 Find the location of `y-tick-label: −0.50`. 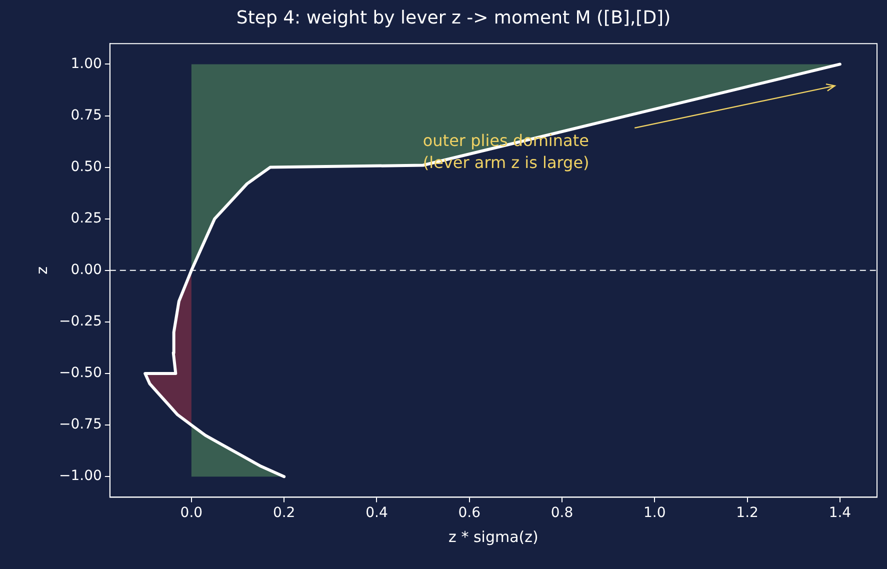

y-tick-label: −0.50 is located at coordinates (80, 373).